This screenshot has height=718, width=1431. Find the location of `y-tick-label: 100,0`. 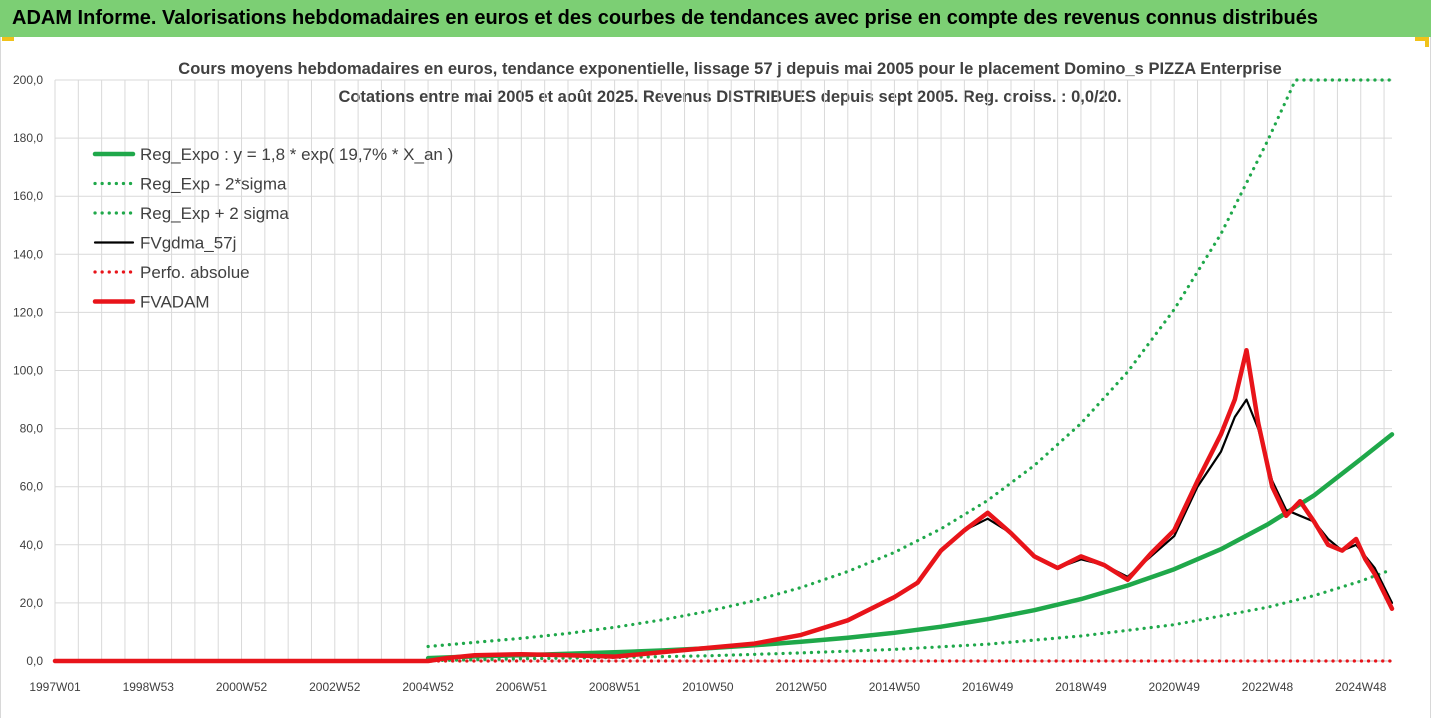

y-tick-label: 100,0 is located at coordinates (28, 371).